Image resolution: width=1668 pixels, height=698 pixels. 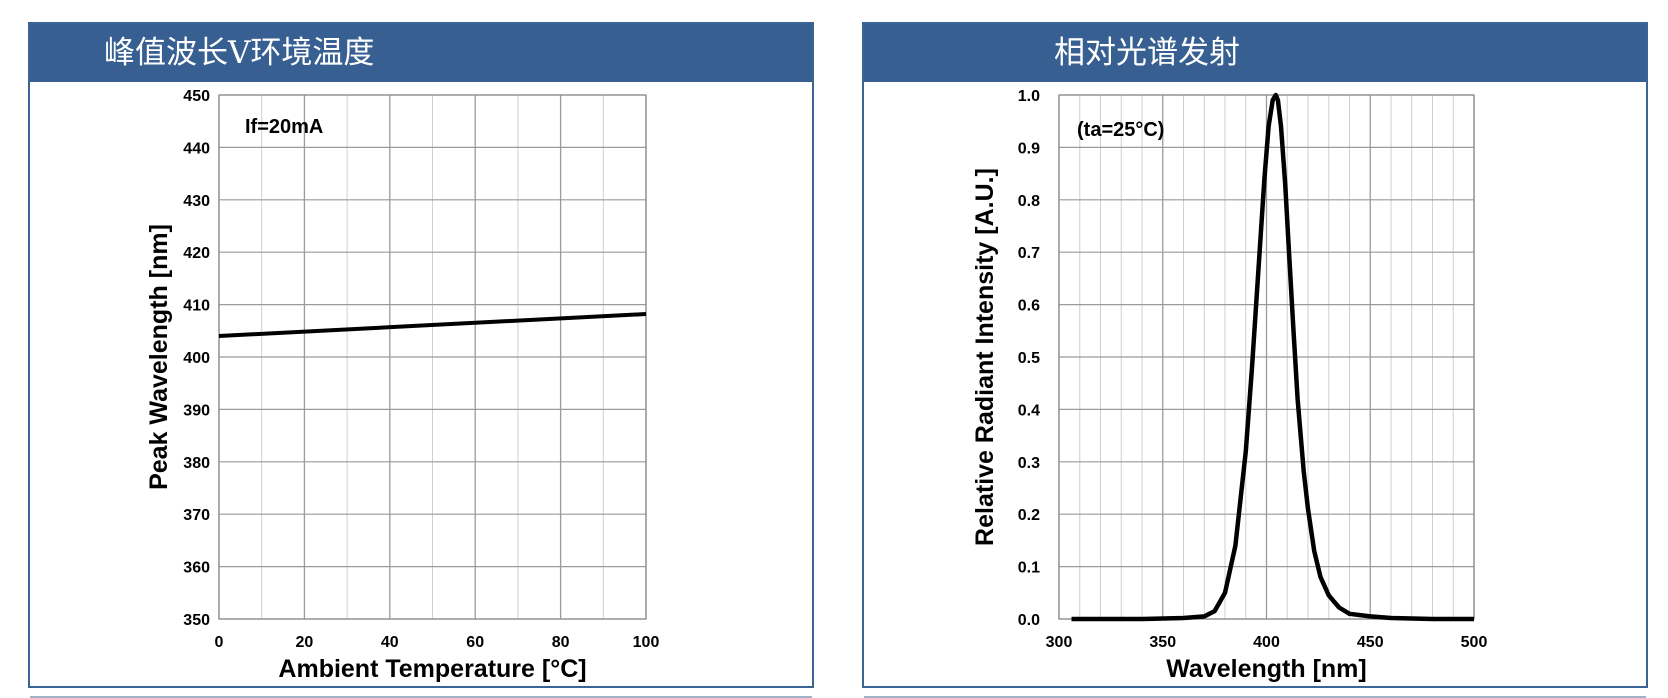 What do you see at coordinates (1059, 642) in the screenshot?
I see `x-tick-label: 300` at bounding box center [1059, 642].